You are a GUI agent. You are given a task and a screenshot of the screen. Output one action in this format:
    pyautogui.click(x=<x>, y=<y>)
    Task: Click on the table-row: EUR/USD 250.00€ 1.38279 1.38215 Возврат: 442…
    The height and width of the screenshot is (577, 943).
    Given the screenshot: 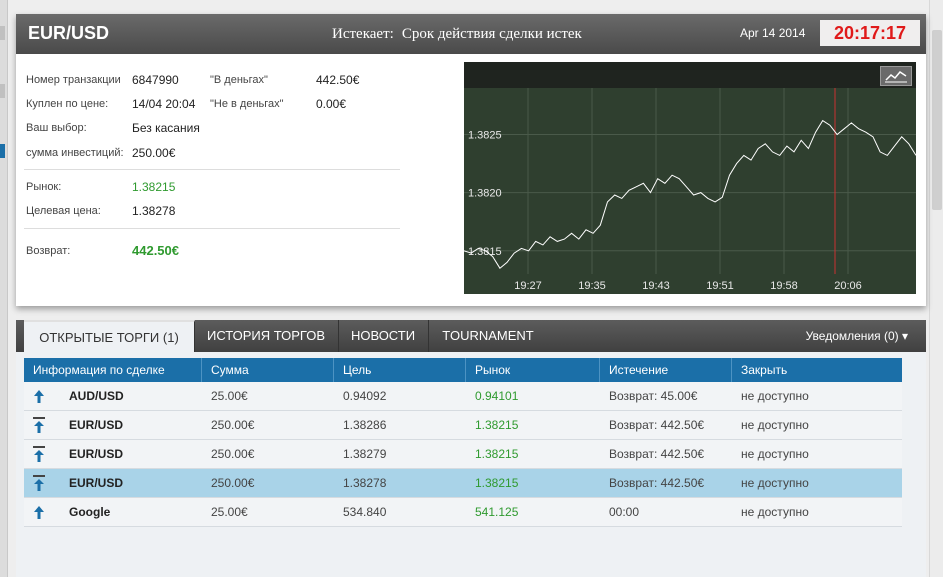 What is the action you would take?
    pyautogui.click(x=463, y=454)
    